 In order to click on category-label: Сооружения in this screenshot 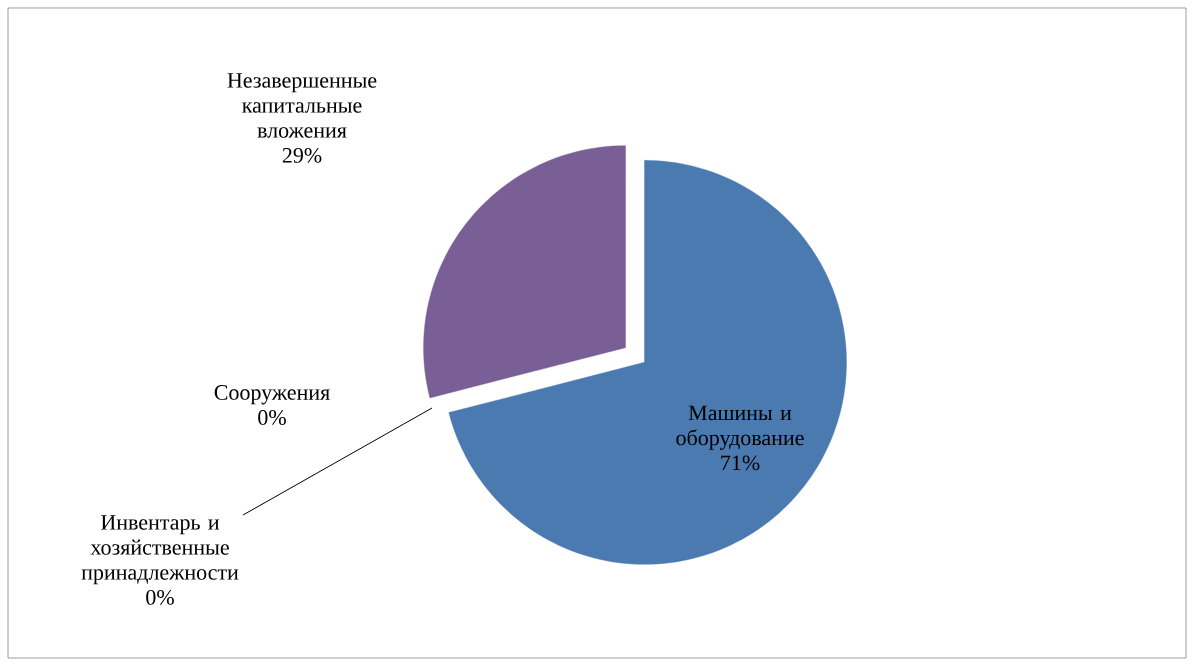, I will do `click(272, 395)`.